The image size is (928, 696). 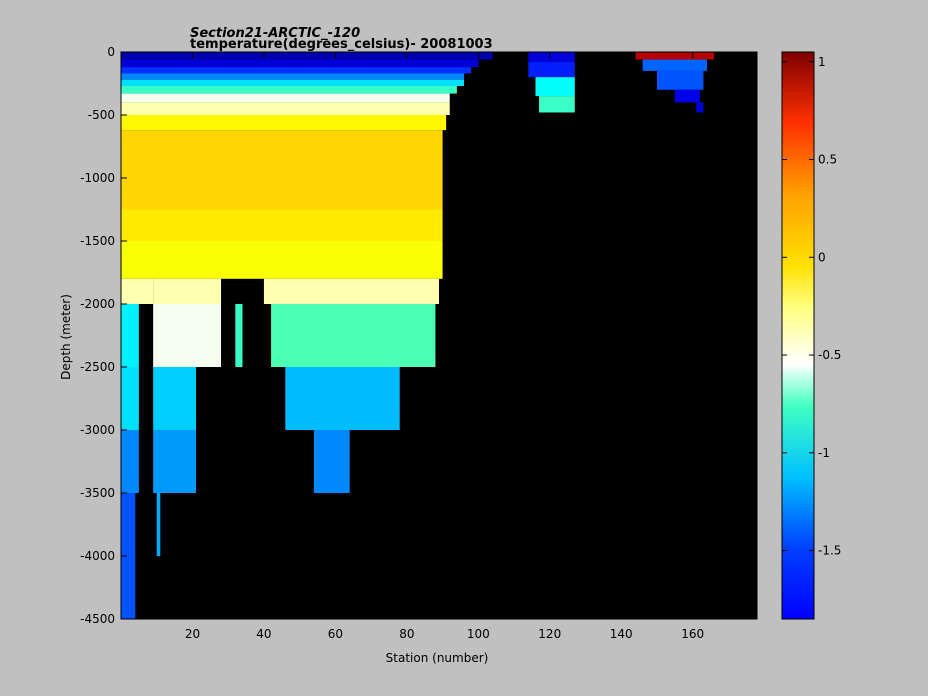 What do you see at coordinates (822, 257) in the screenshot?
I see `colorbar-tick-label: 0` at bounding box center [822, 257].